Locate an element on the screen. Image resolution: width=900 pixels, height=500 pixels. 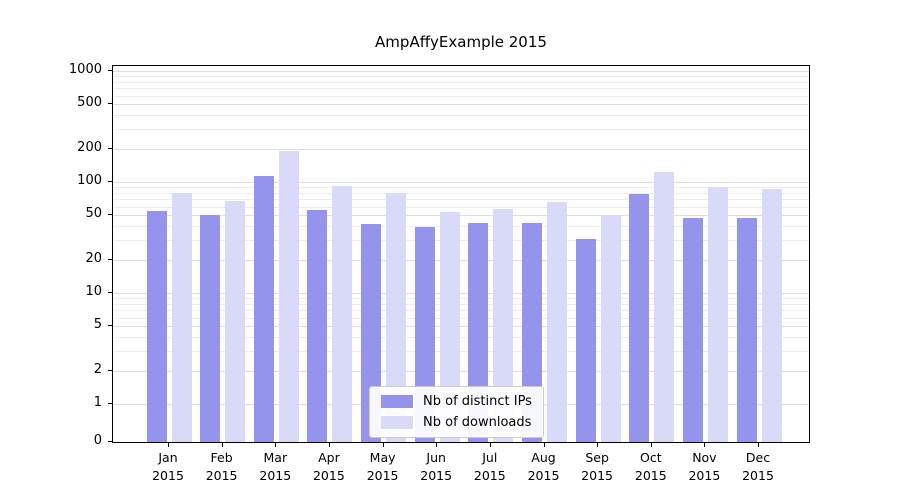
y-tick-label: 200 is located at coordinates (89, 147).